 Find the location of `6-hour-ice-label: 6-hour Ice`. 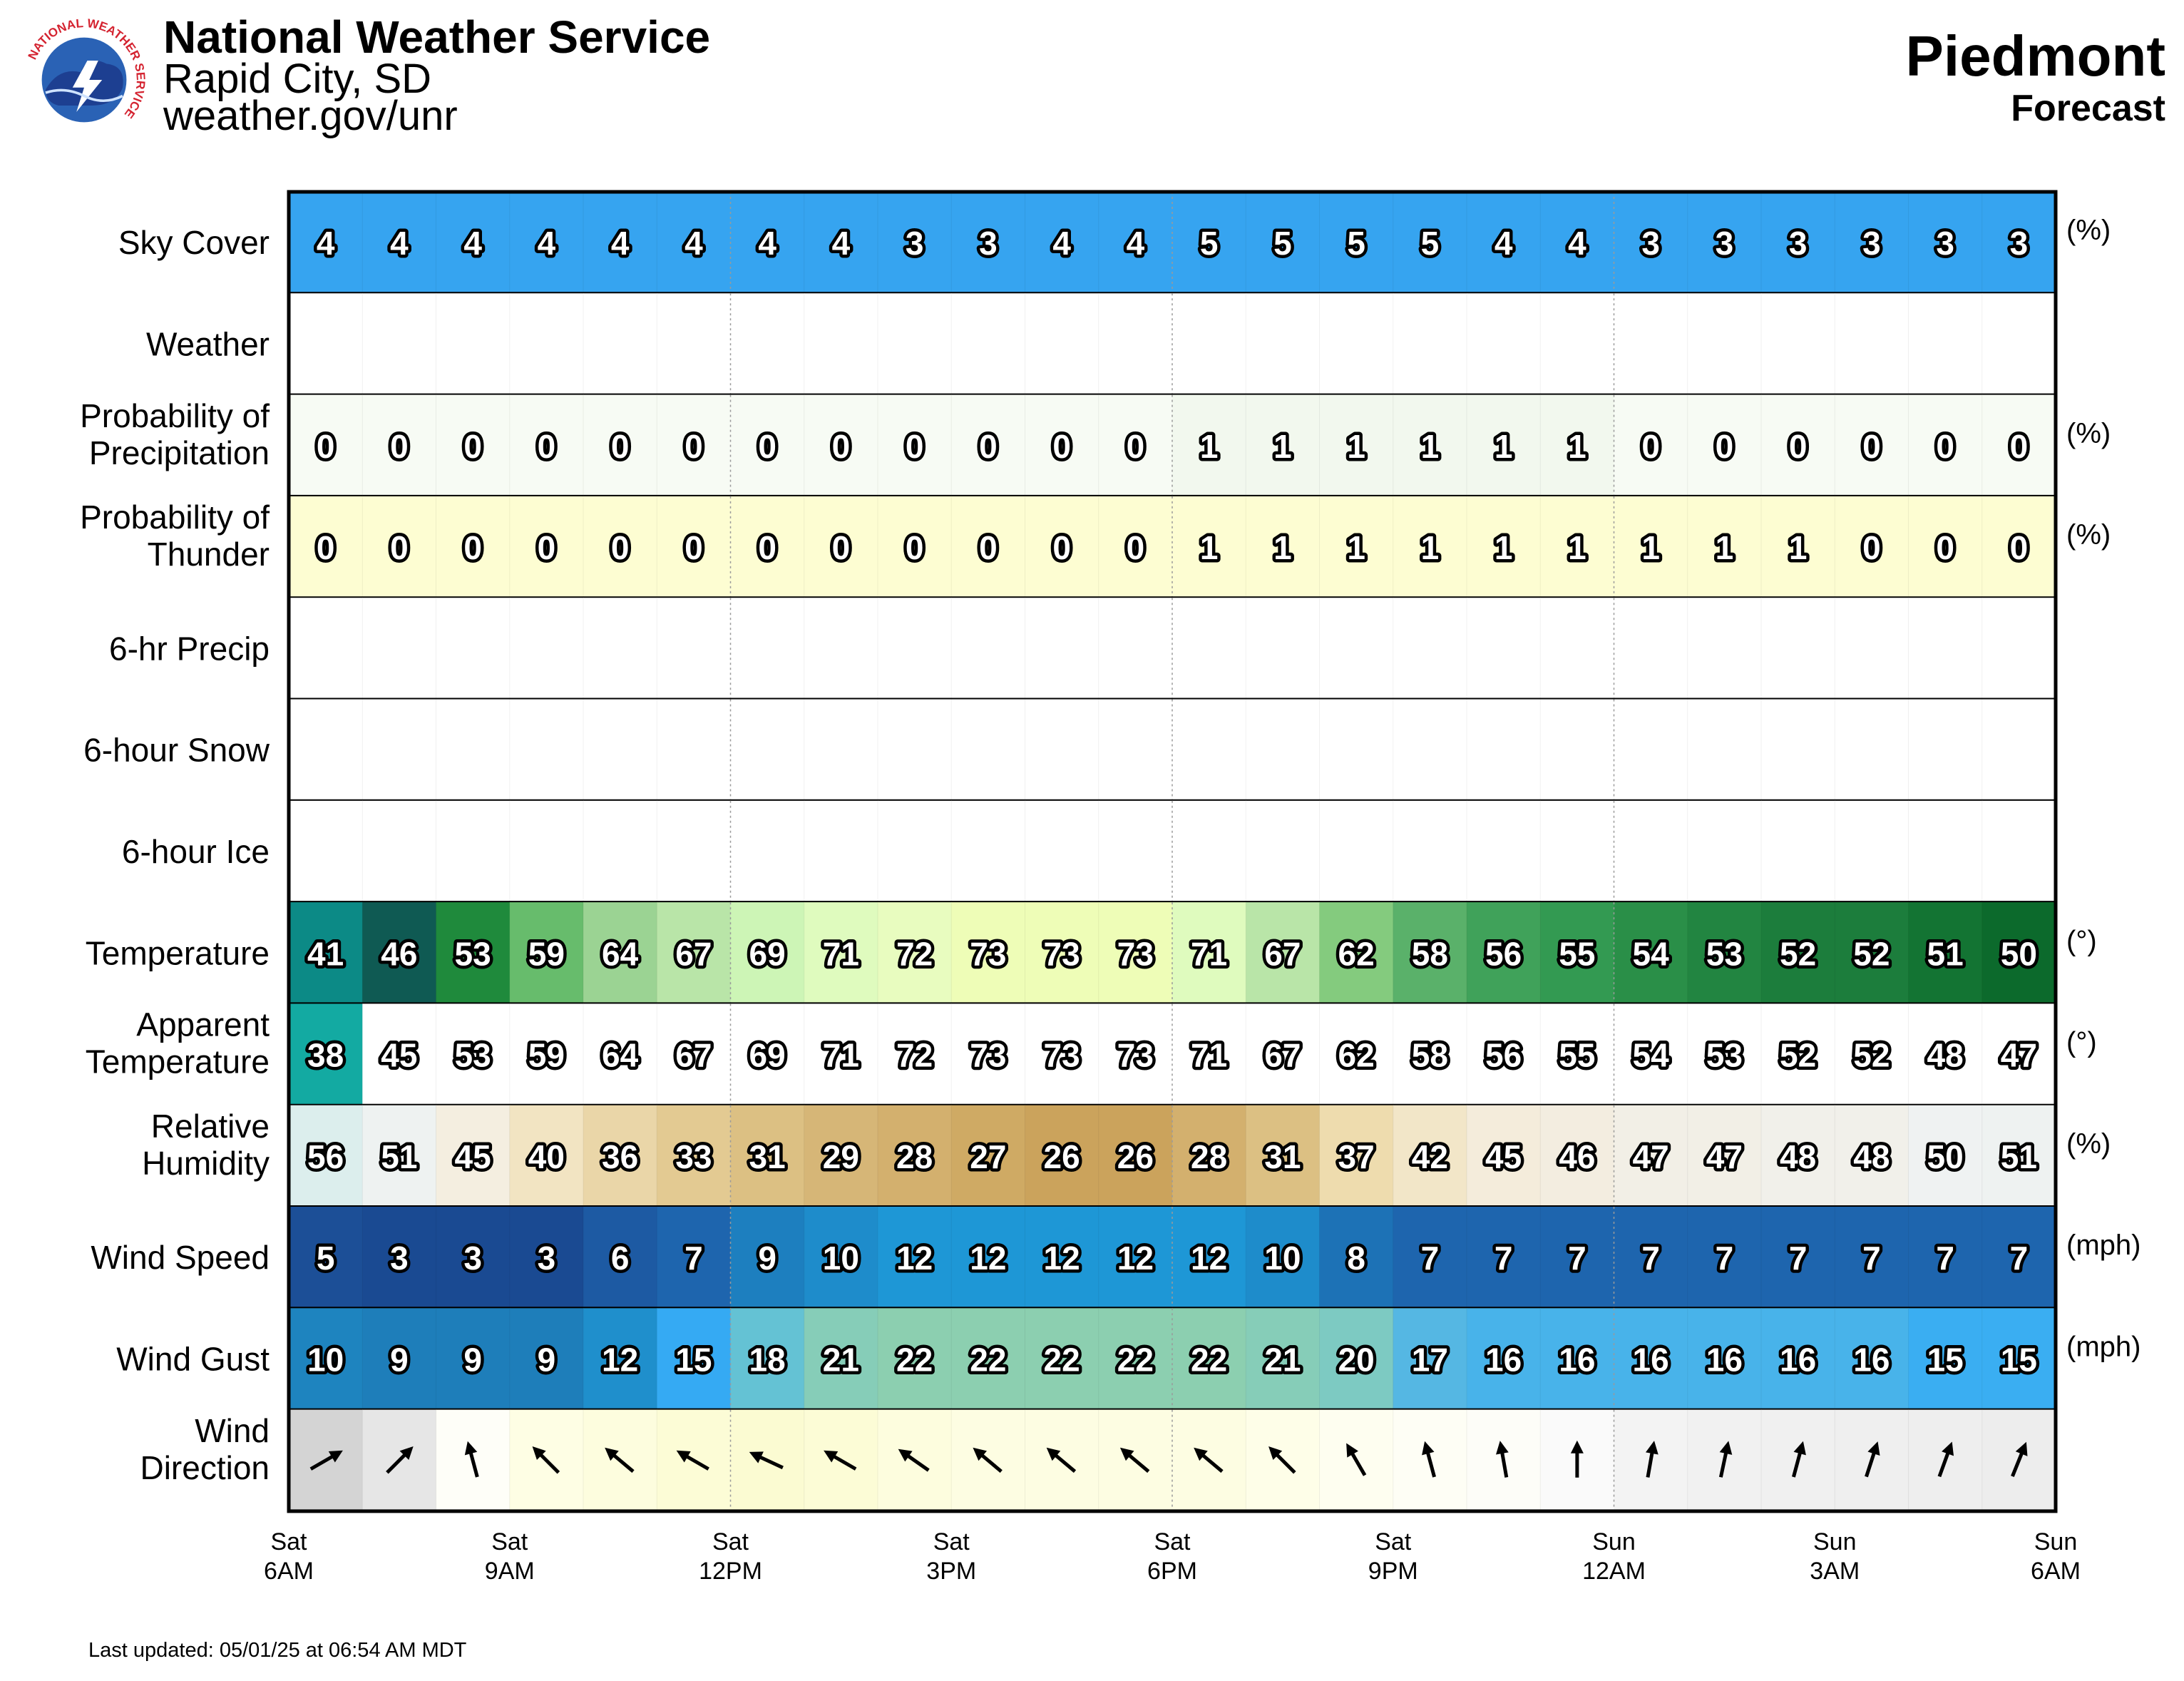

6-hour-ice-label: 6-hour Ice is located at coordinates (196, 851).